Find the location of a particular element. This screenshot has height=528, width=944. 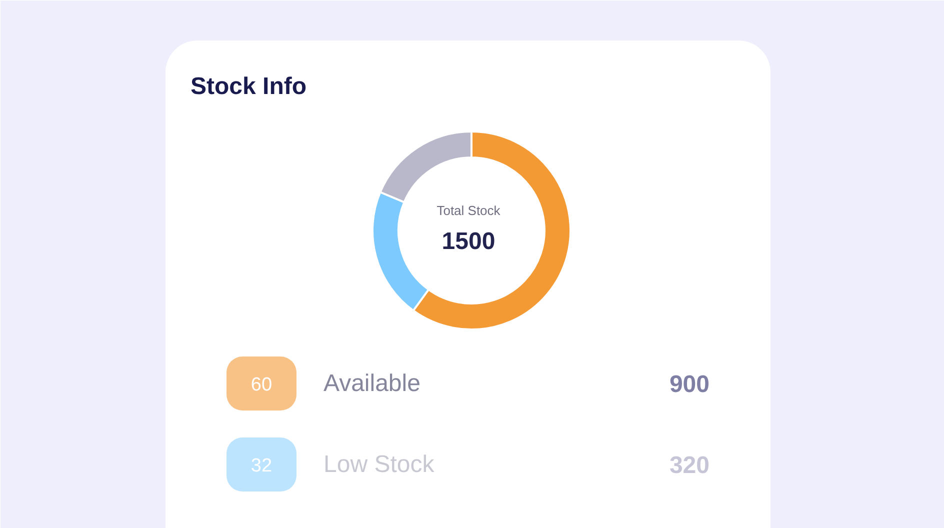

text: 32 is located at coordinates (261, 466).